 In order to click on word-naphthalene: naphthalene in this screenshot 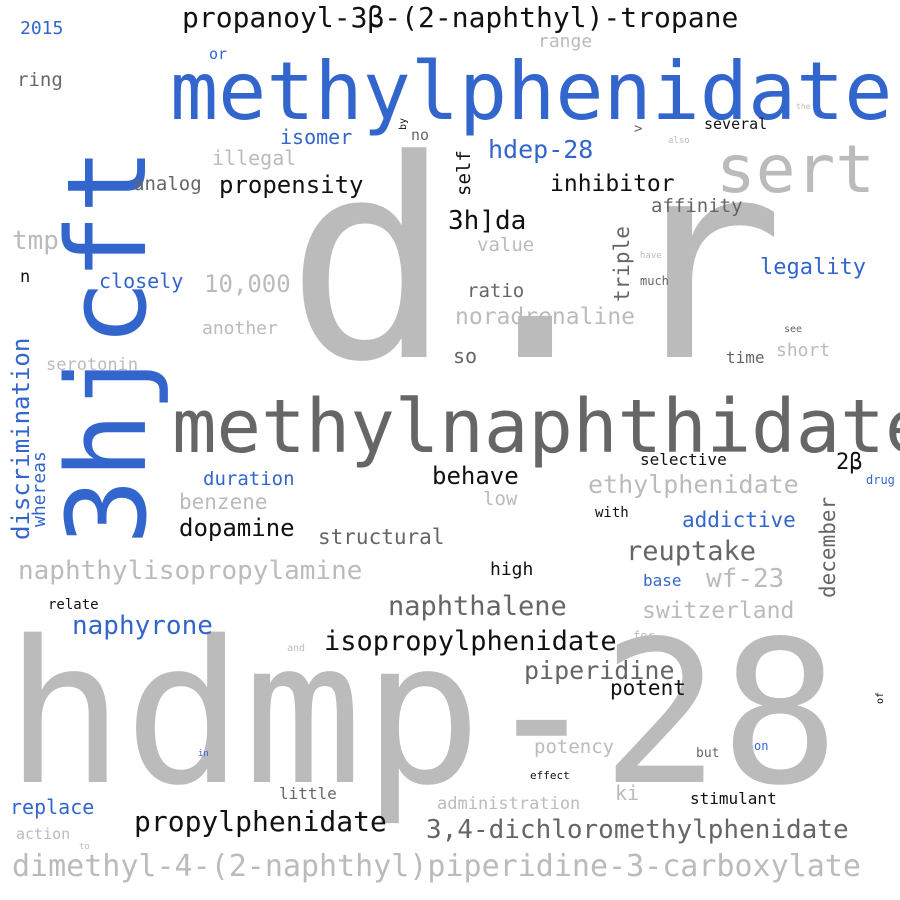, I will do `click(477, 606)`.